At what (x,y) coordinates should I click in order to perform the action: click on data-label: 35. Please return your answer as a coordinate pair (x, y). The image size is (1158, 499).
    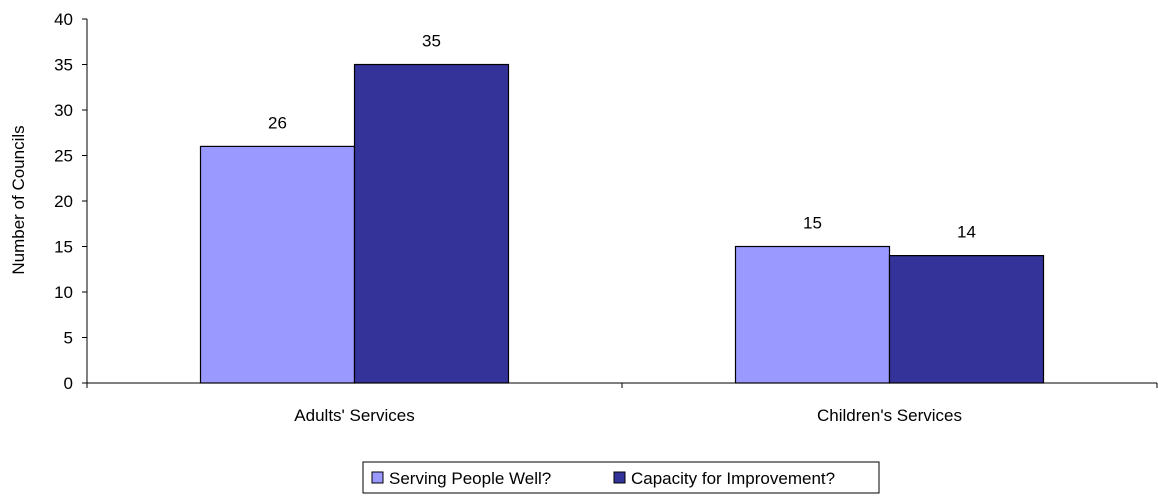
    Looking at the image, I should click on (431, 41).